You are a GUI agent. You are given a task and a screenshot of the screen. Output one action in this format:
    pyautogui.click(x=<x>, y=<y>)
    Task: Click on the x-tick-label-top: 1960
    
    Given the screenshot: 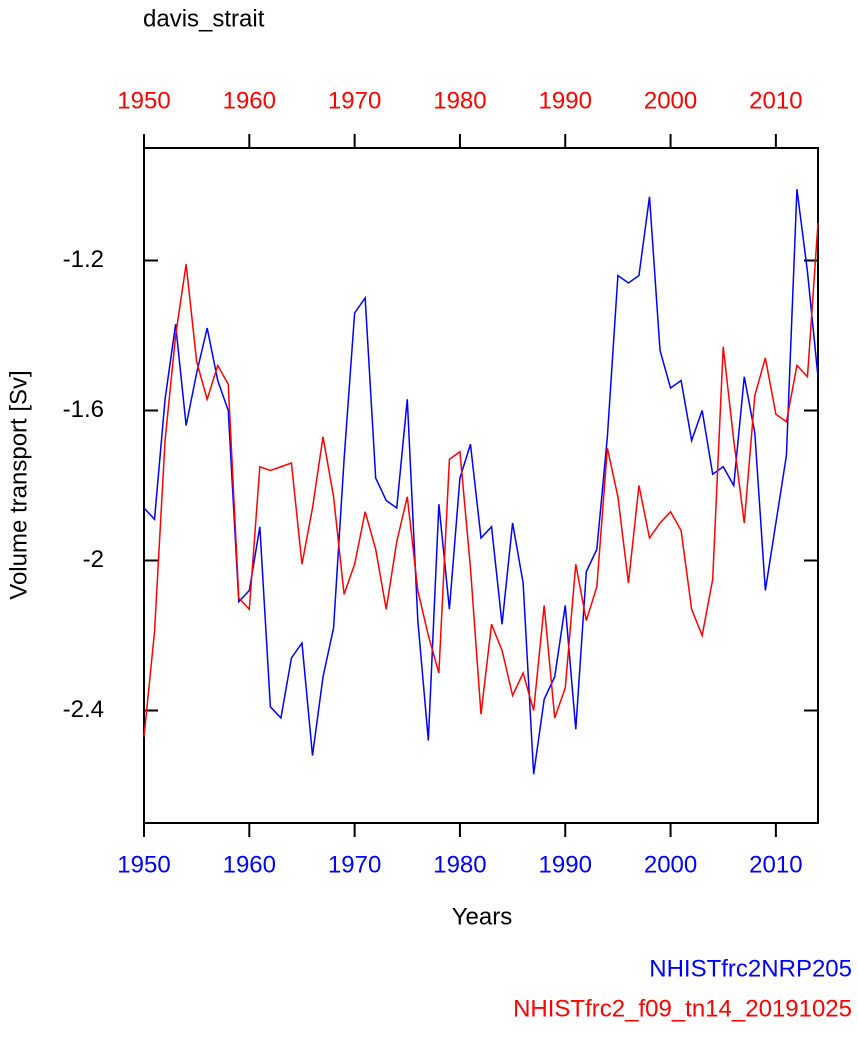 What is the action you would take?
    pyautogui.click(x=249, y=100)
    